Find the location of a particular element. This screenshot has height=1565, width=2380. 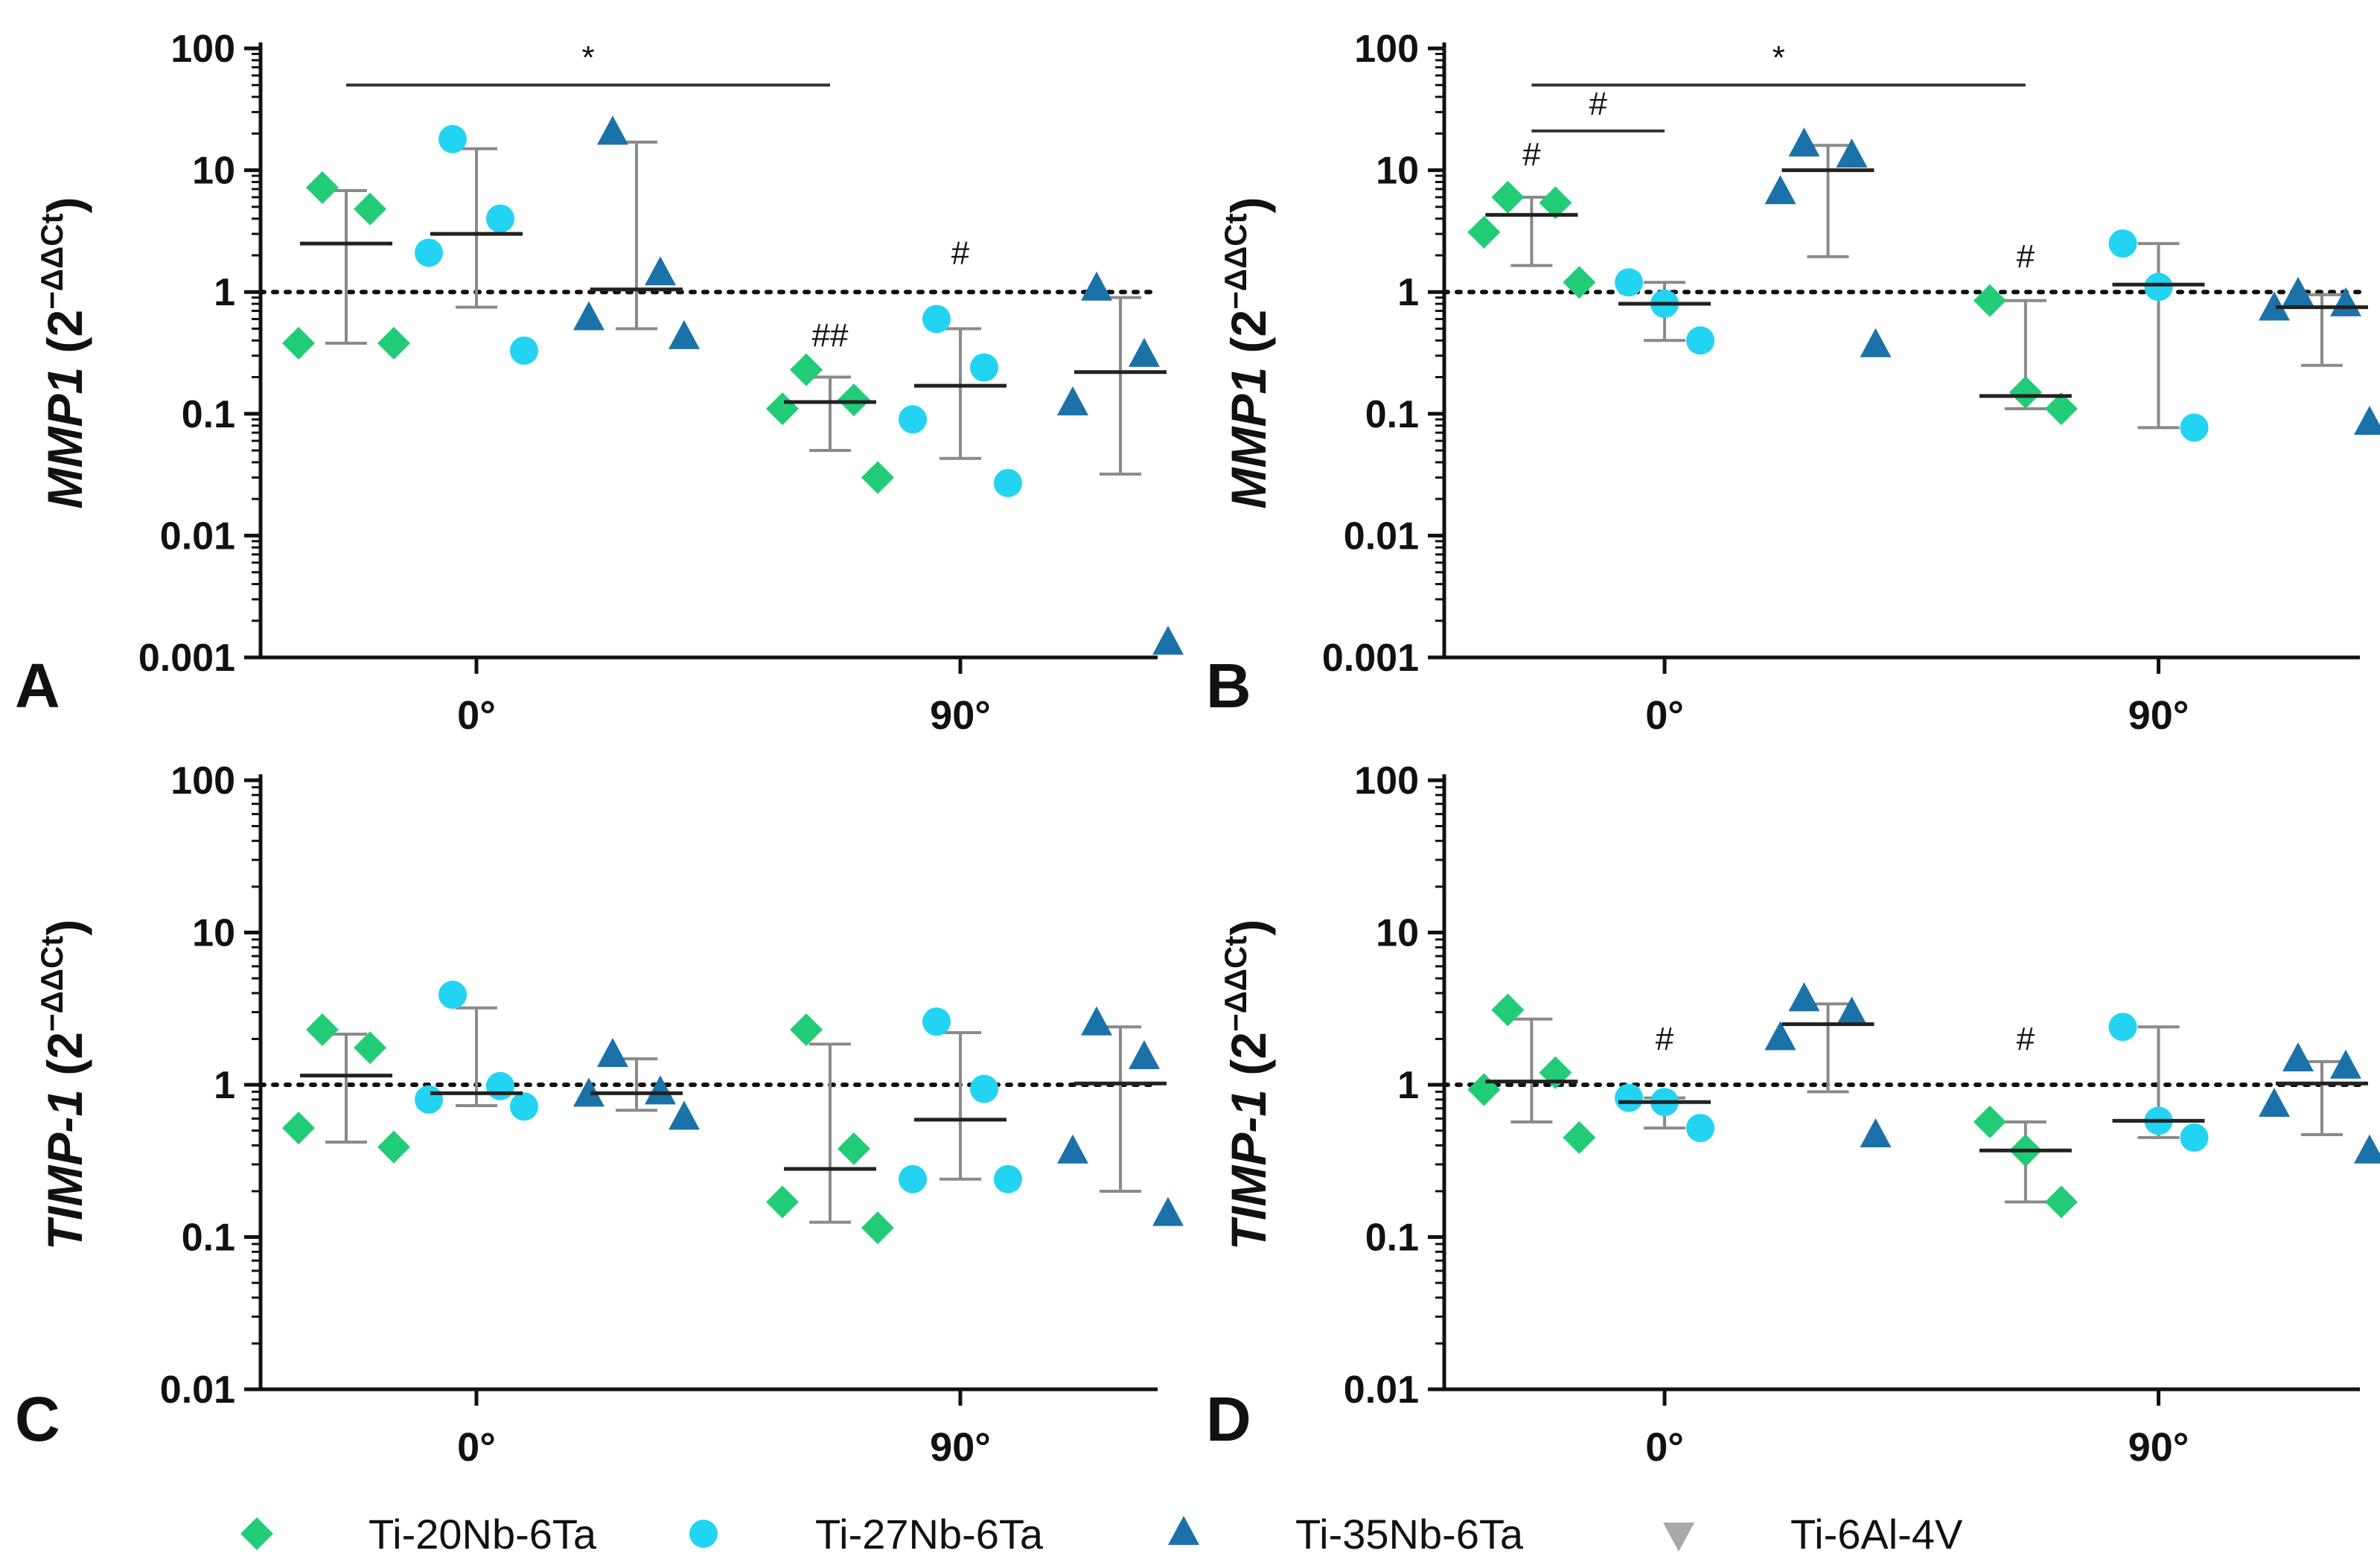

legend-label: Ti-20Nb-6Ta is located at coordinates (483, 1535).